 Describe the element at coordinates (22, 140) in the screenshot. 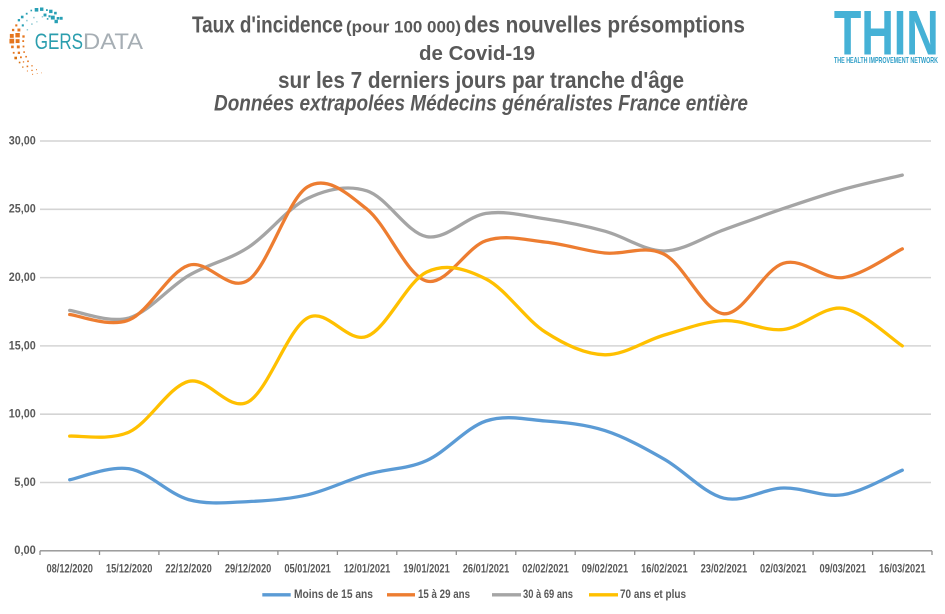

I see `svg-text: 30,00` at that location.